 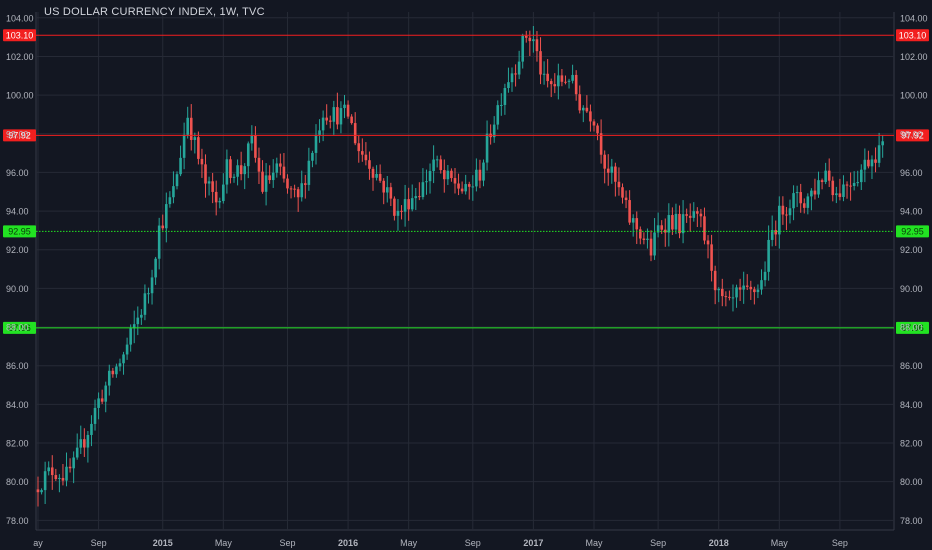 I want to click on x-tick-label: ay, so click(x=38, y=543).